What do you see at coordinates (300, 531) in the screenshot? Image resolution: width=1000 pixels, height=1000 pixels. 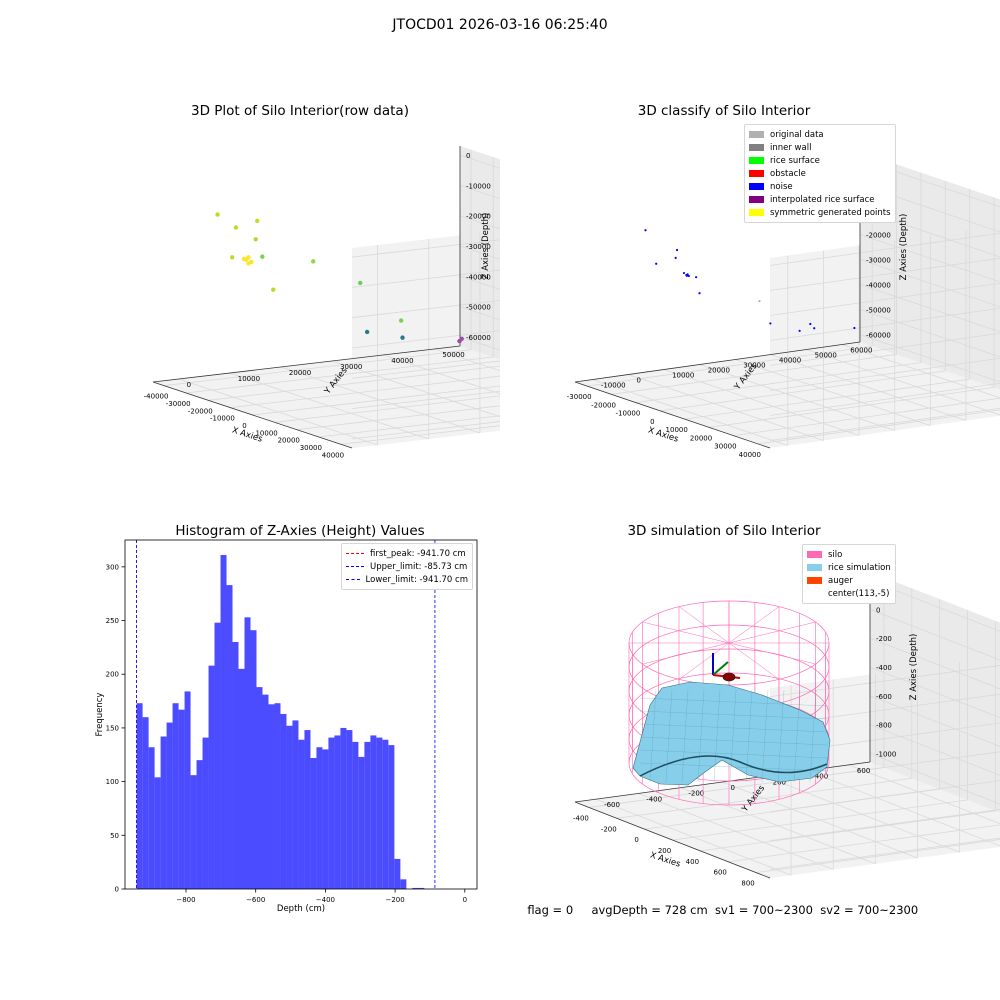 I see `histogram-title: Histogram of Z-Axies (Height) Values` at bounding box center [300, 531].